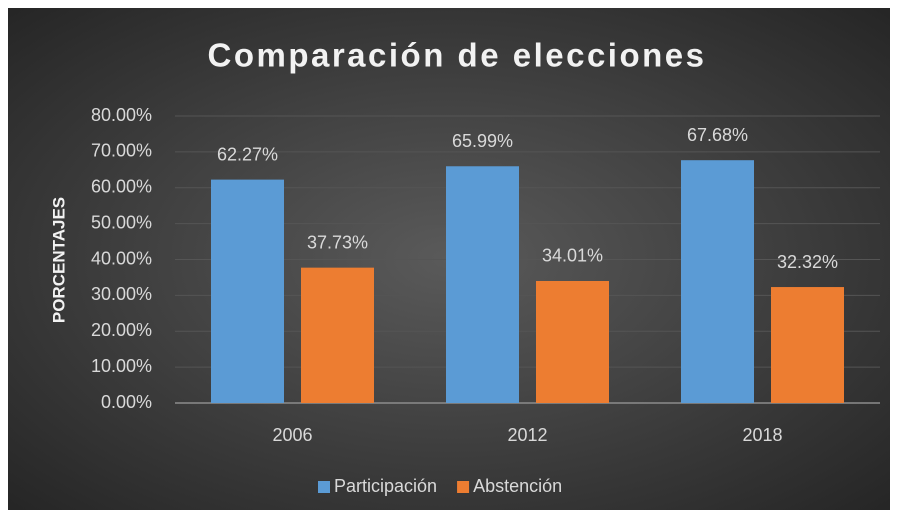  Describe the element at coordinates (457, 55) in the screenshot. I see `chart-title: Comparación de elecciones` at that location.